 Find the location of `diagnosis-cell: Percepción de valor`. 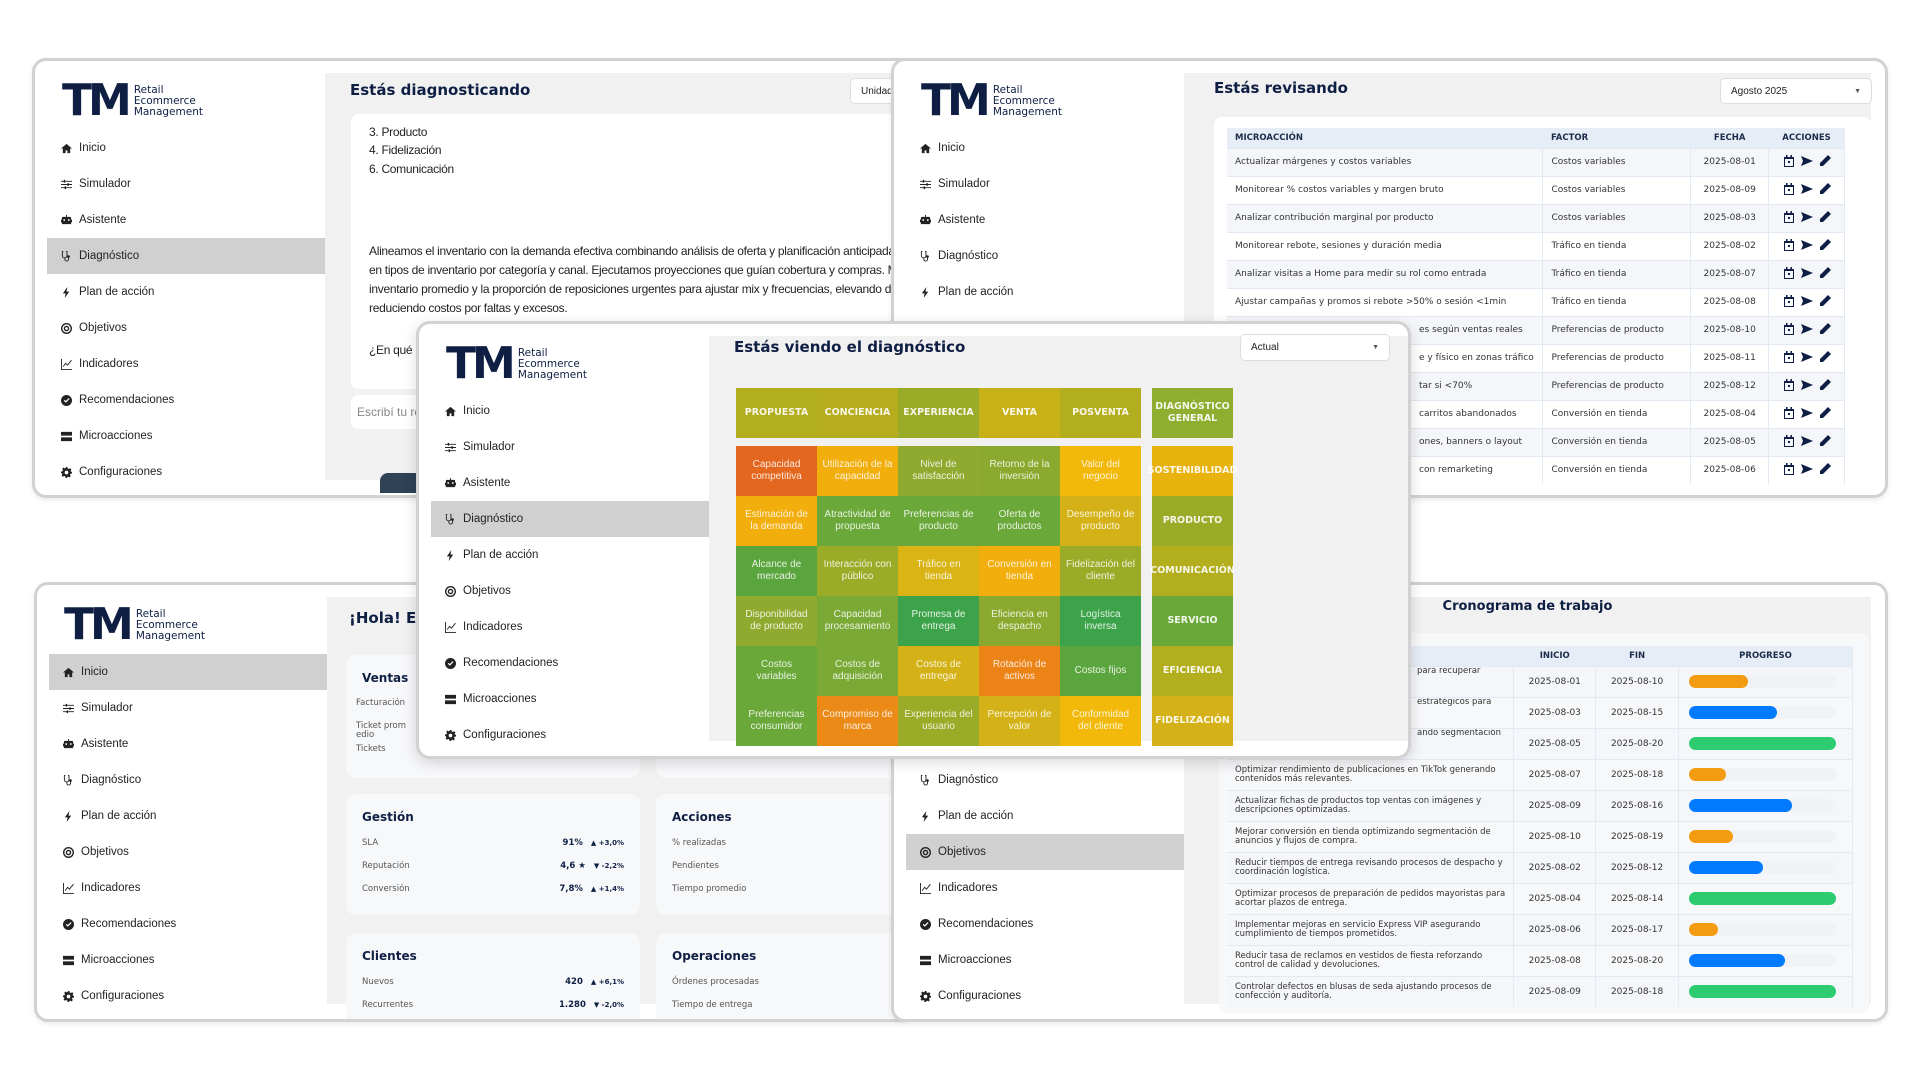

diagnosis-cell: Percepción de valor is located at coordinates (1019, 721).